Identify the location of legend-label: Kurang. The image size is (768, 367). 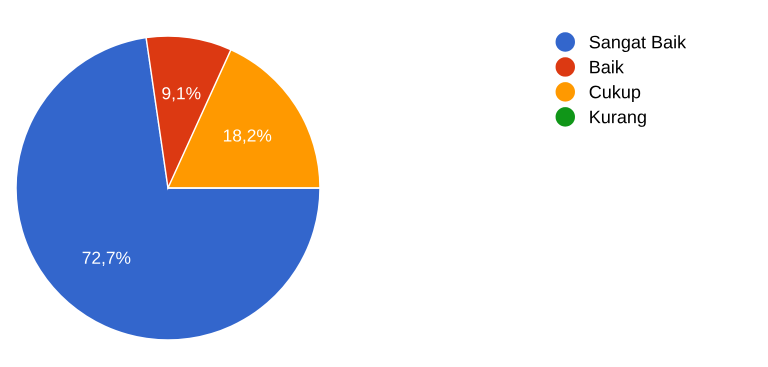
(618, 118).